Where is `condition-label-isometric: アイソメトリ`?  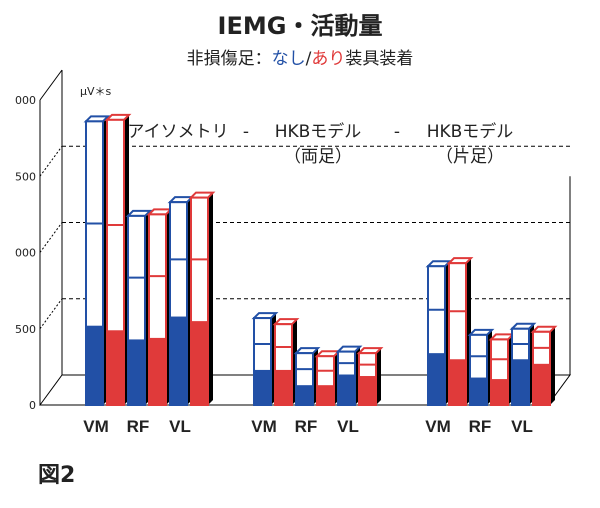
condition-label-isometric: アイソメトリ is located at coordinates (177, 132).